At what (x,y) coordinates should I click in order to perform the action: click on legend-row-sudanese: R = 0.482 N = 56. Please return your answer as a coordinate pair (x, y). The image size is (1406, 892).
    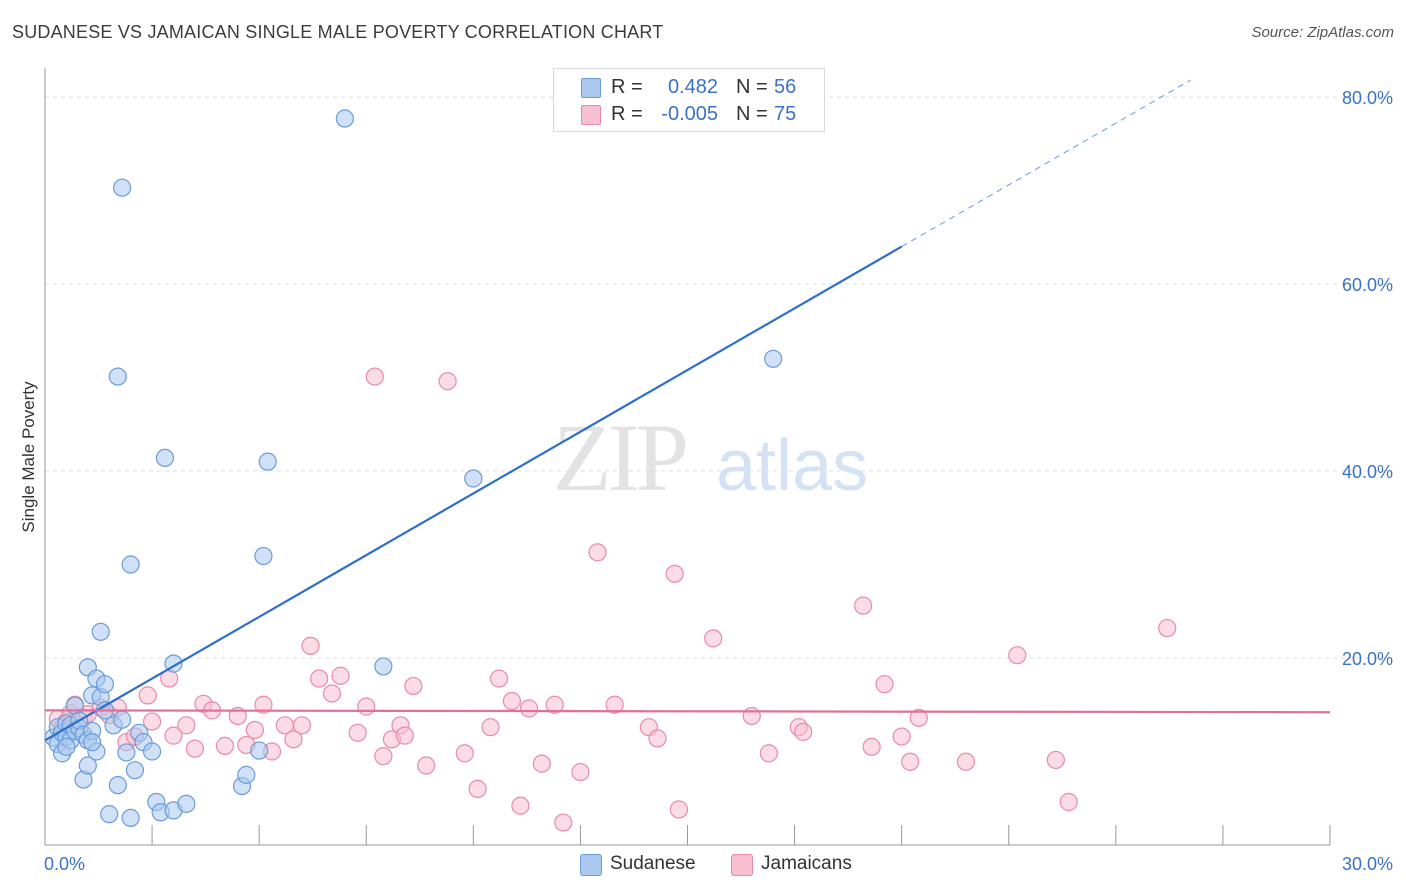
    Looking at the image, I should click on (689, 87).